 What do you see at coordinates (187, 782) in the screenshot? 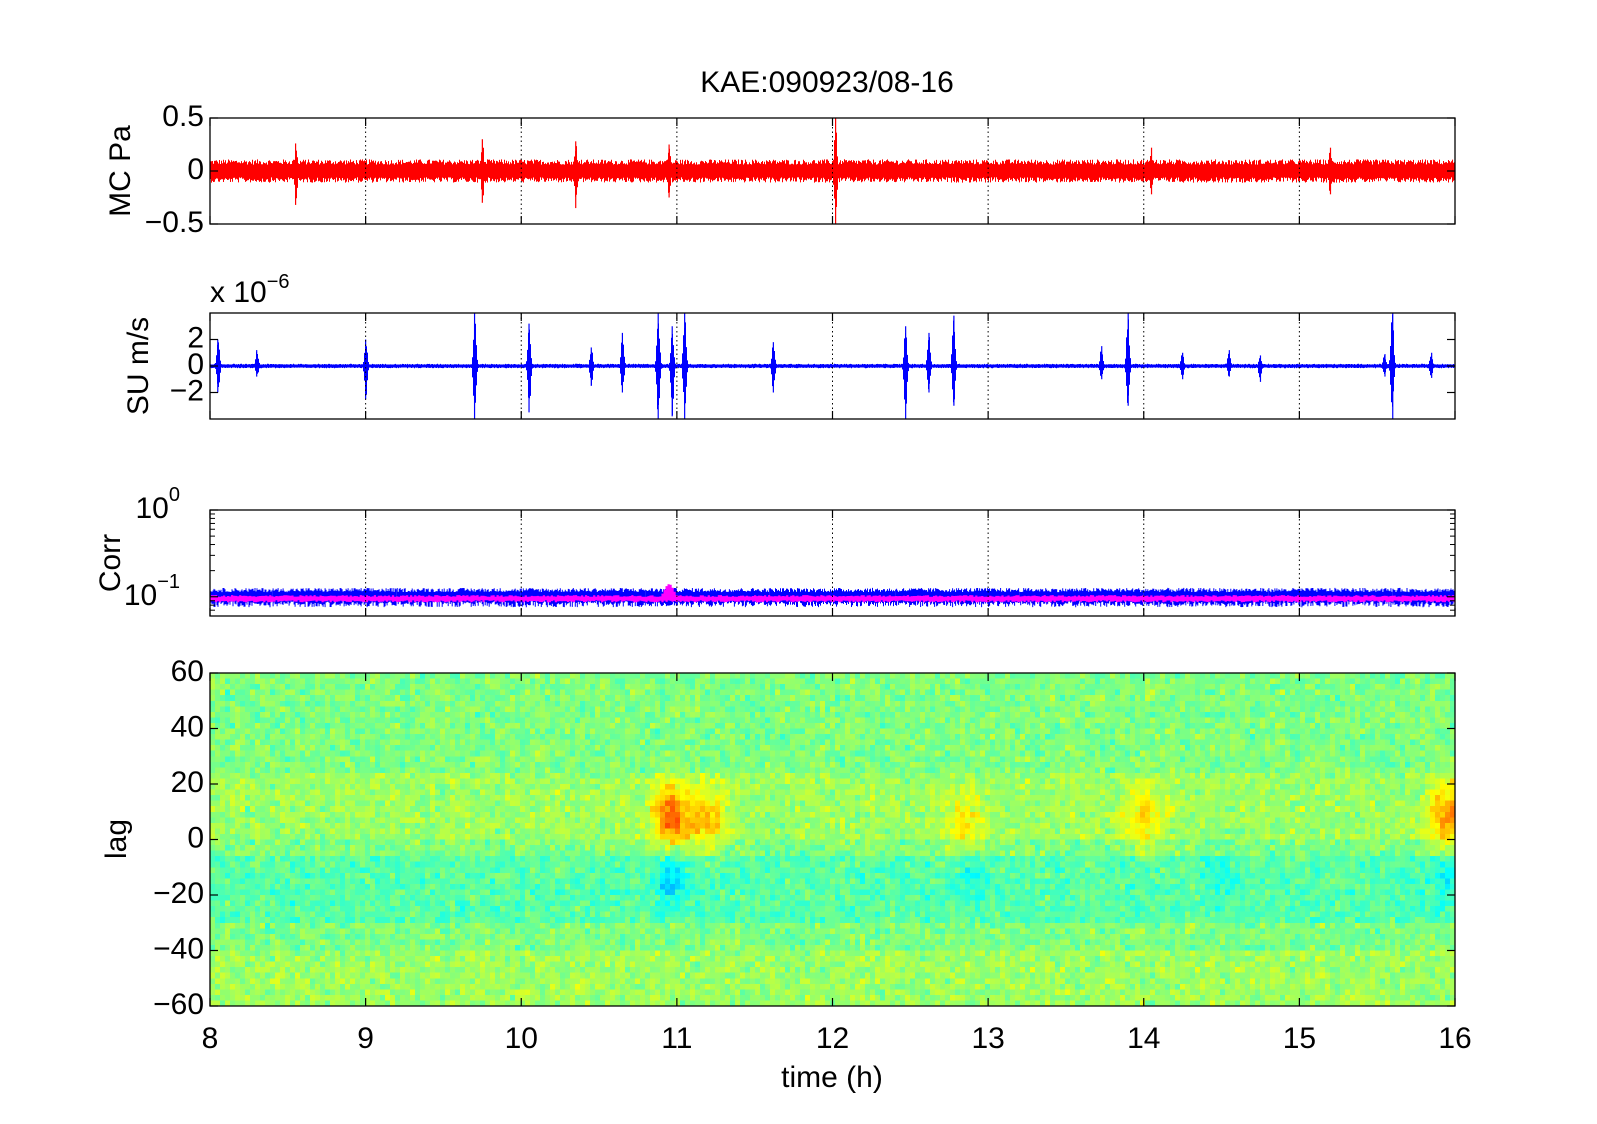
I see `y-tick-label: 20` at bounding box center [187, 782].